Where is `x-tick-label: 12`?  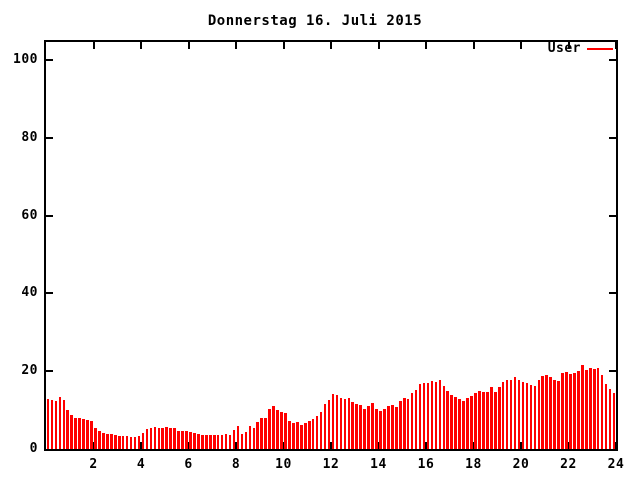 x-tick-label: 12 is located at coordinates (331, 464).